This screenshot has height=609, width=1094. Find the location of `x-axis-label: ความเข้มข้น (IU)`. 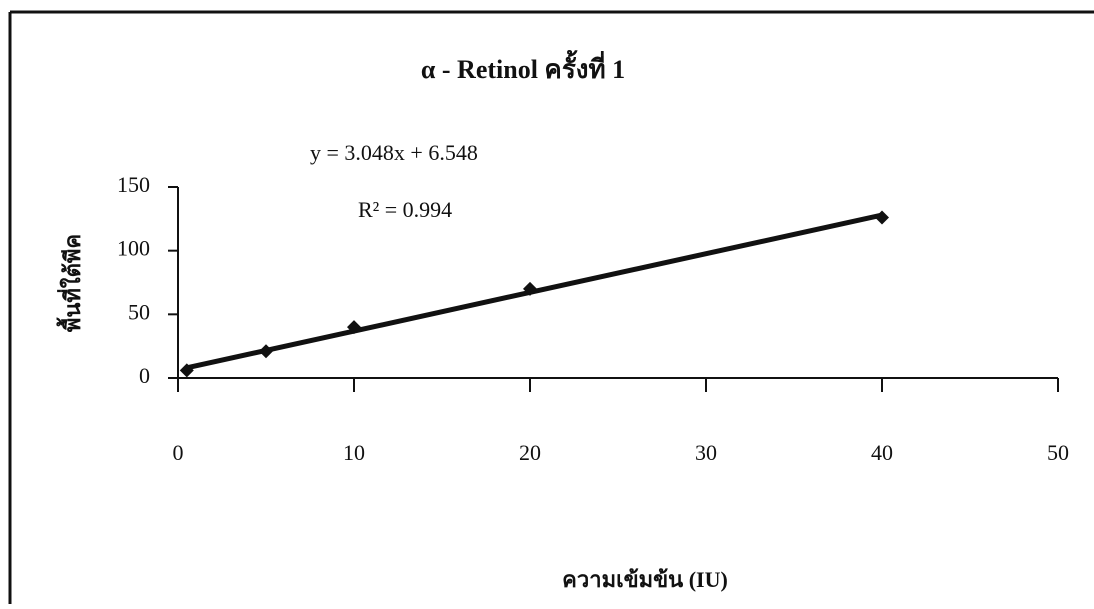

x-axis-label: ความเข้มข้น (IU) is located at coordinates (645, 579).